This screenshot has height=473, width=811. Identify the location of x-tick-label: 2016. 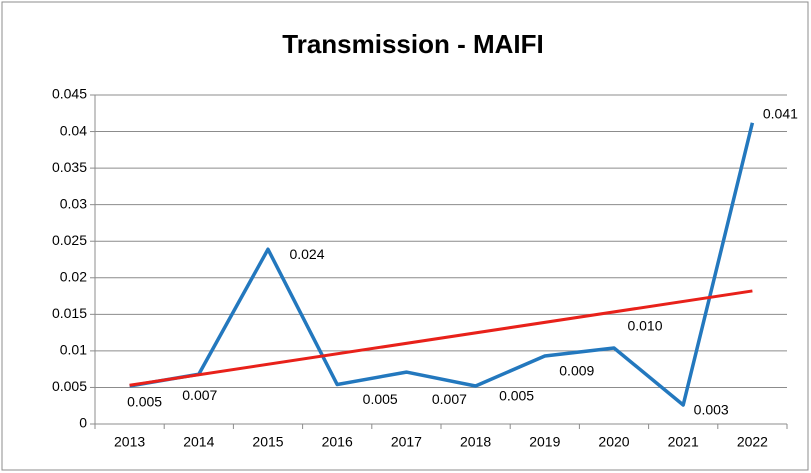
(337, 442).